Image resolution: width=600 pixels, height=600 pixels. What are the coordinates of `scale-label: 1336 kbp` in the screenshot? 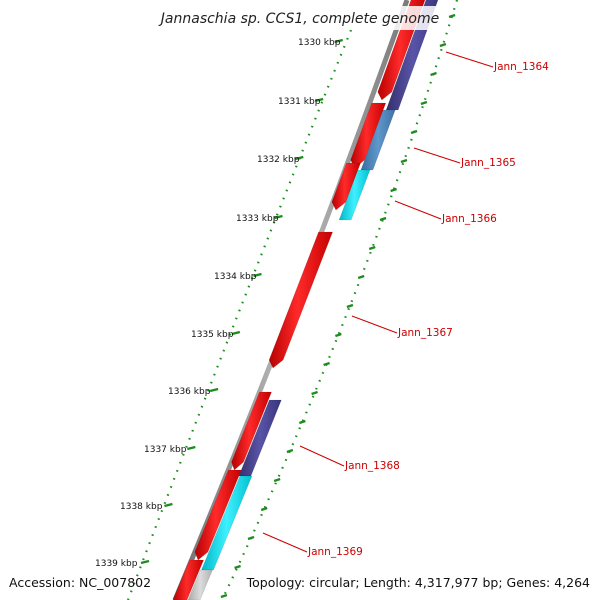 It's located at (189, 392).